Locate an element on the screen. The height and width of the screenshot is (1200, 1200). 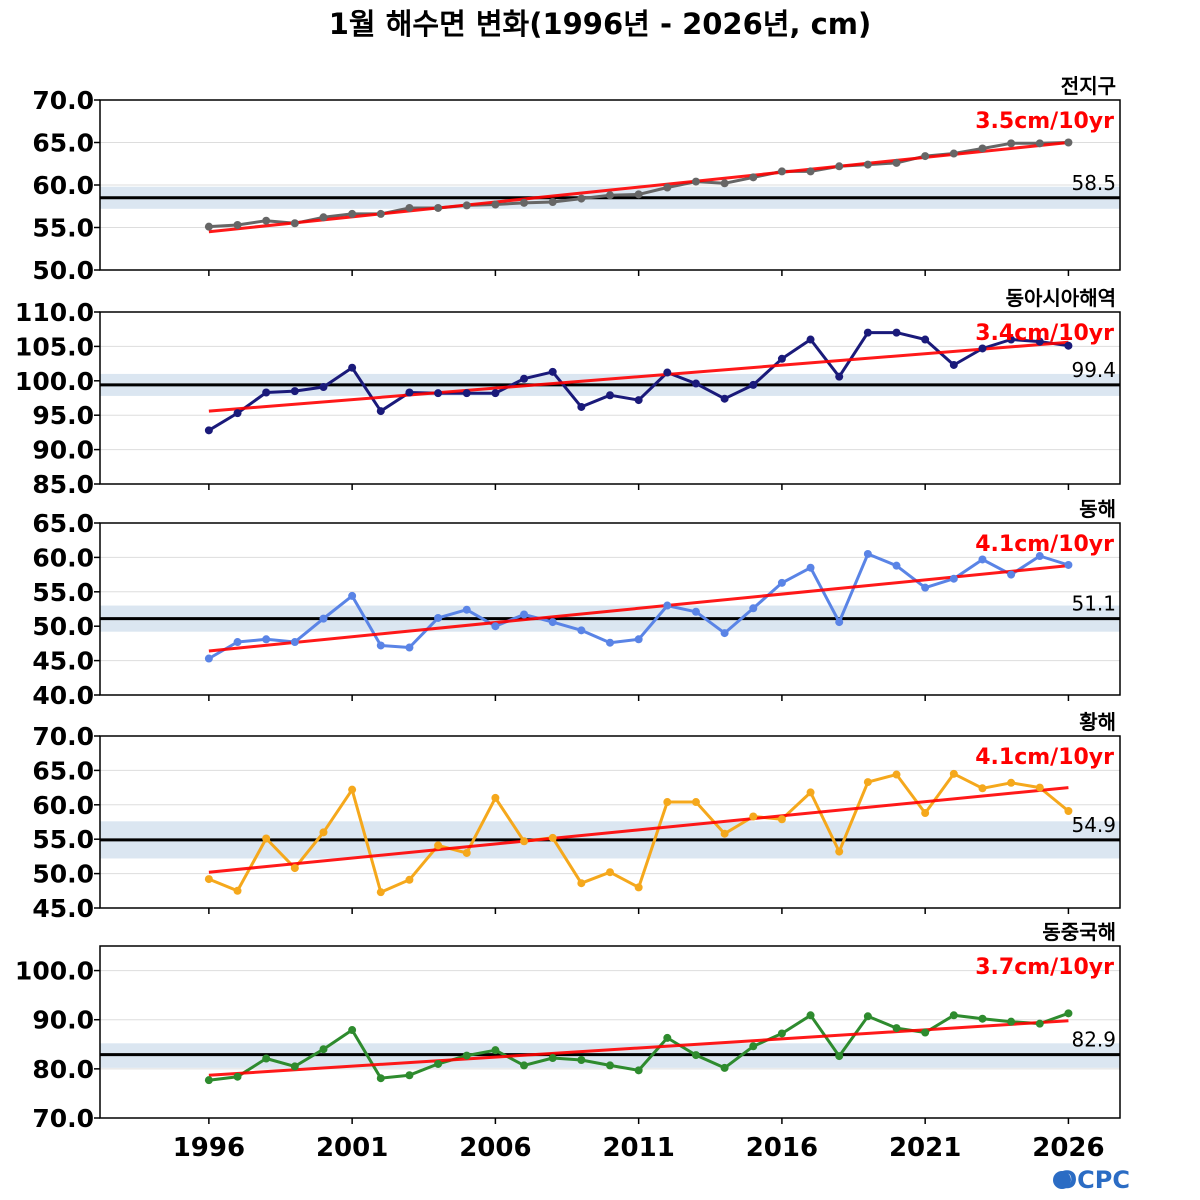
ocpc-logo: OCPC is located at coordinates (1091, 1180).